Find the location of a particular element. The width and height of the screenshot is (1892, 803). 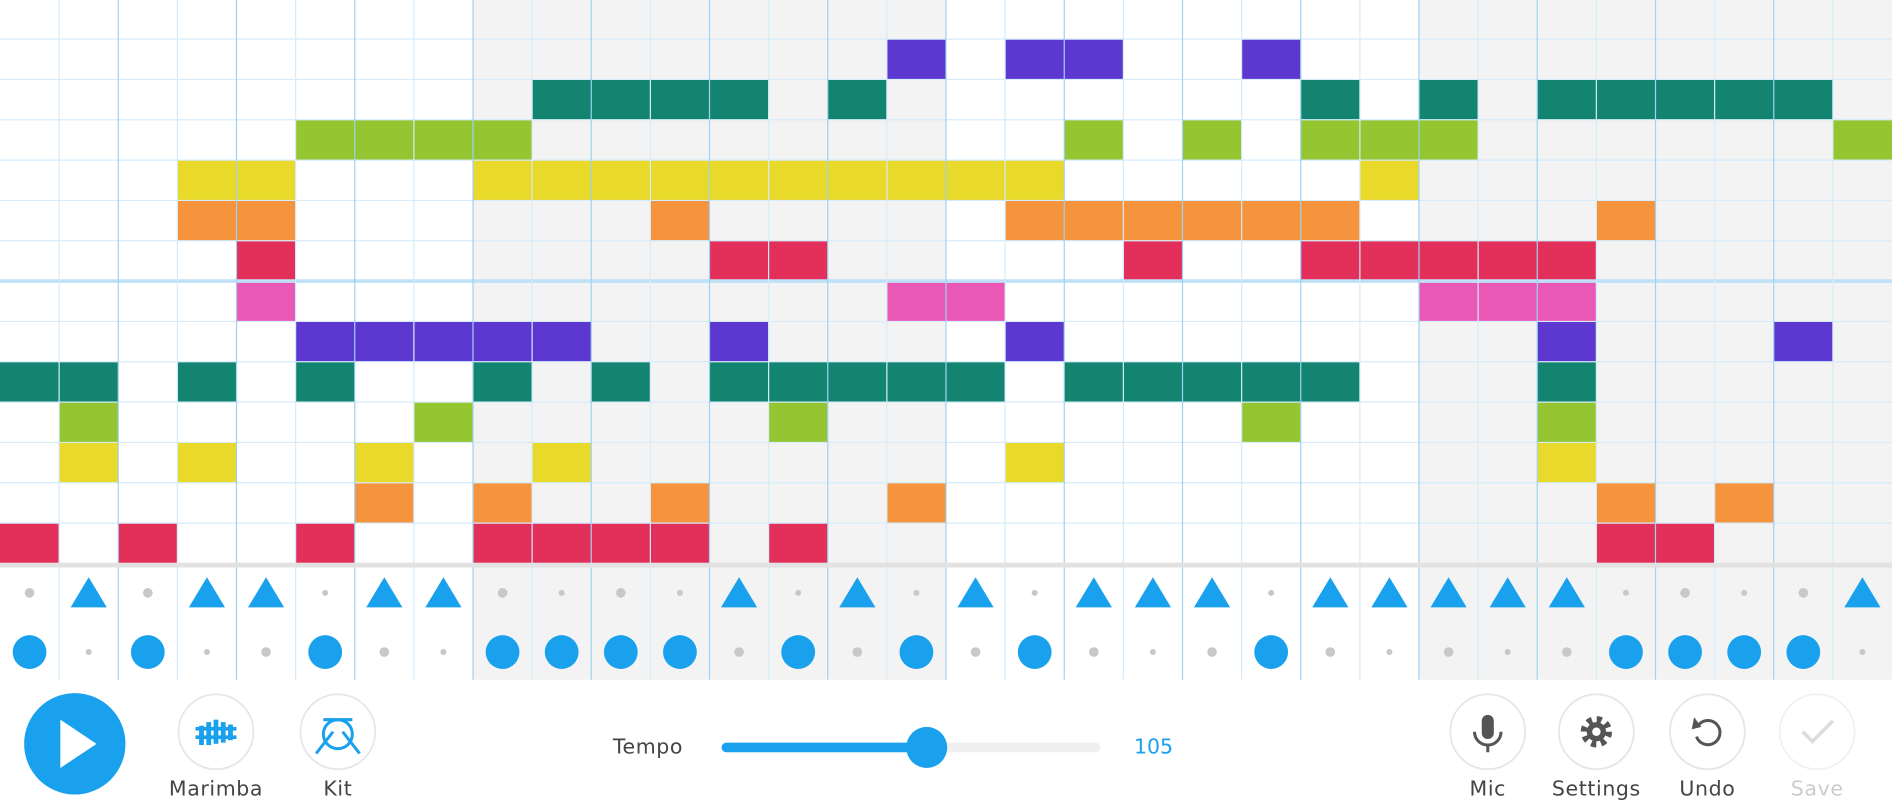

kit-button: Kit is located at coordinates (338, 747).